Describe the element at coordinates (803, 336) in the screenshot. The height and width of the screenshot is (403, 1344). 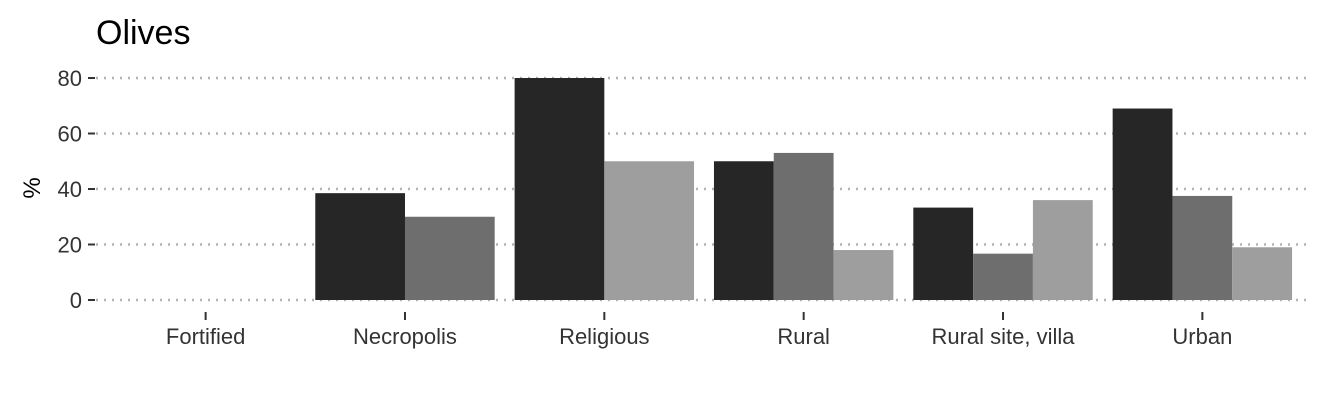
I see `x-tick-label: Rural` at that location.